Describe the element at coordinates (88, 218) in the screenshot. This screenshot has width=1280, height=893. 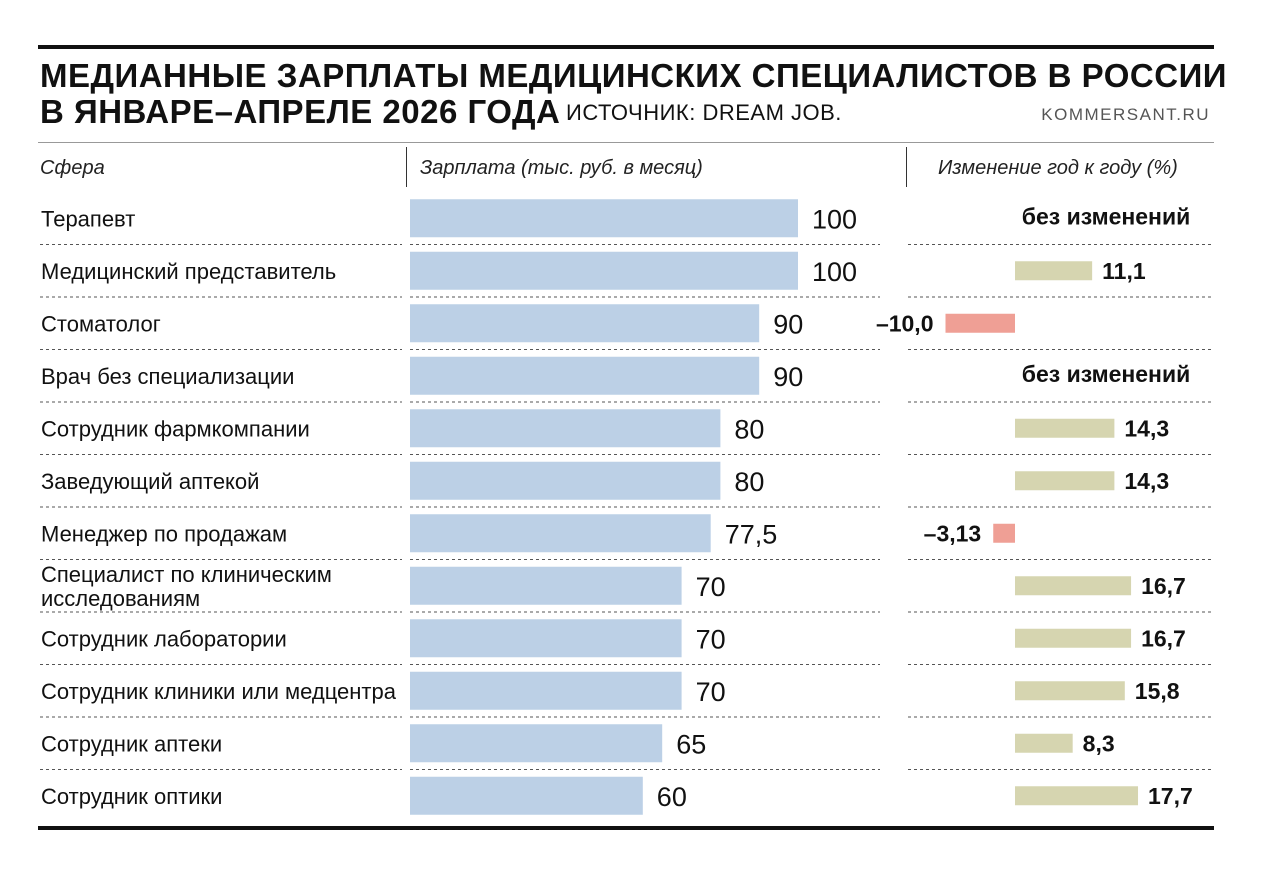
I see `category-label: Терапевт` at that location.